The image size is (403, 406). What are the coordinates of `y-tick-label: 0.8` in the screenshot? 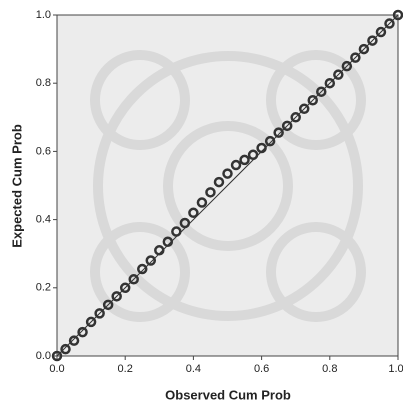 It's located at (43, 83).